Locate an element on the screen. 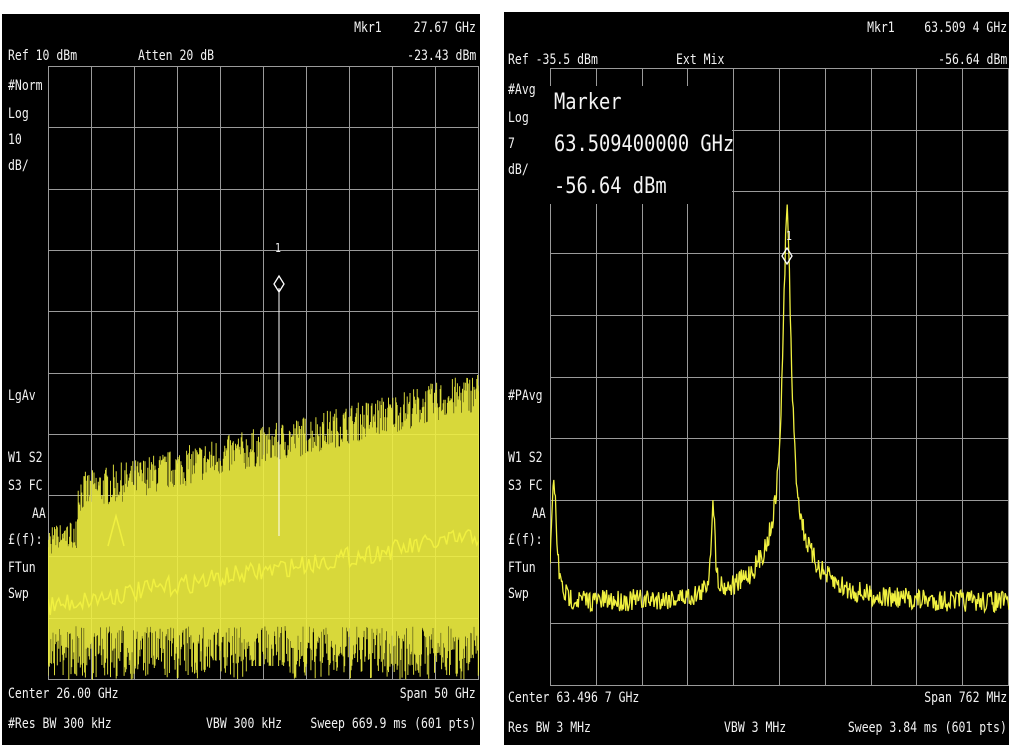 The image size is (1009, 747). left-label-db-div: dB/ is located at coordinates (18, 166).